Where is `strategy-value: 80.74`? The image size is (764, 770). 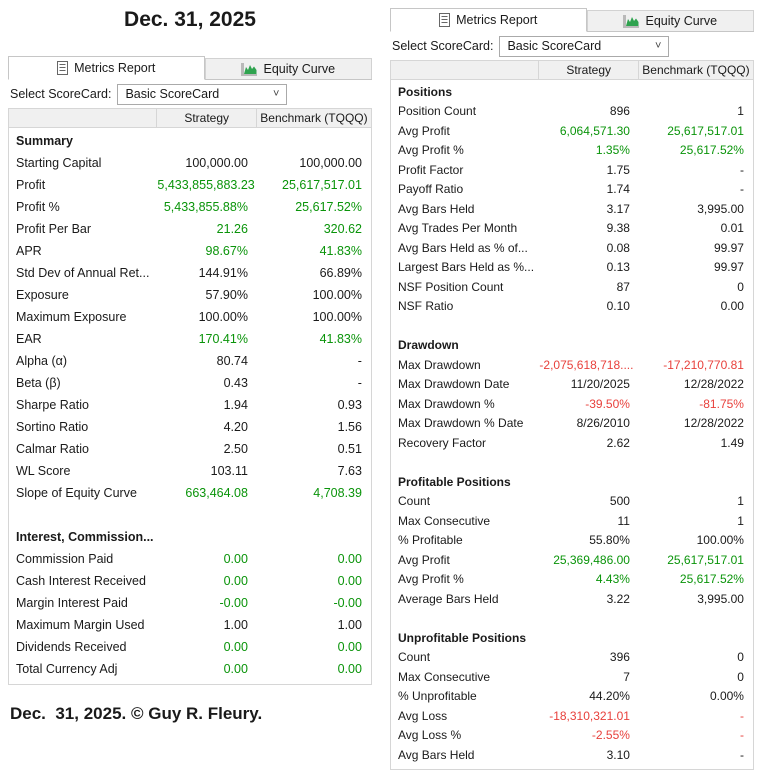
strategy-value: 80.74 is located at coordinates (232, 361).